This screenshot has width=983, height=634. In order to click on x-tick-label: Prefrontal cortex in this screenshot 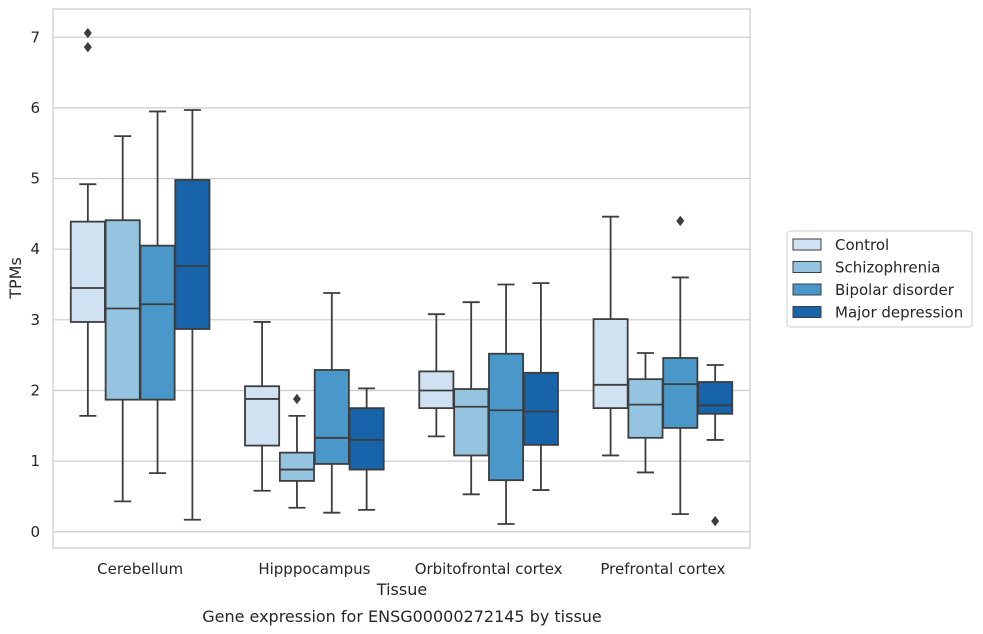, I will do `click(662, 569)`.